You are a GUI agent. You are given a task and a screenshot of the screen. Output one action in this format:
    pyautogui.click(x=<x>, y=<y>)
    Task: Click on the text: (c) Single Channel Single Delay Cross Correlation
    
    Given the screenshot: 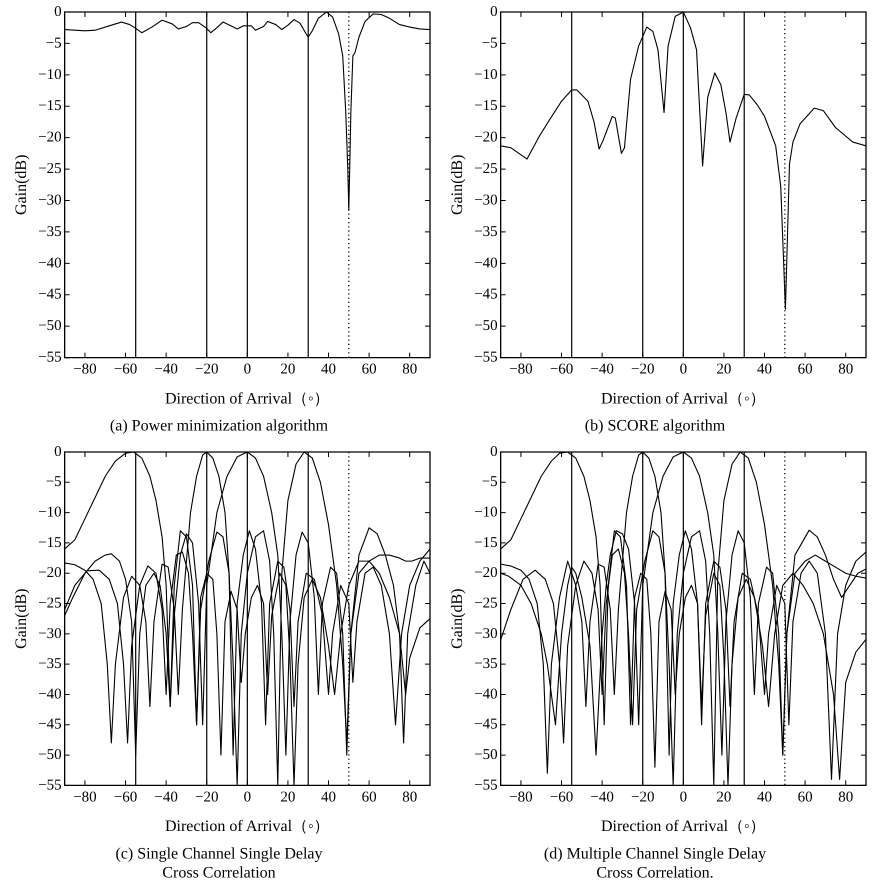 What is the action you would take?
    pyautogui.click(x=219, y=863)
    